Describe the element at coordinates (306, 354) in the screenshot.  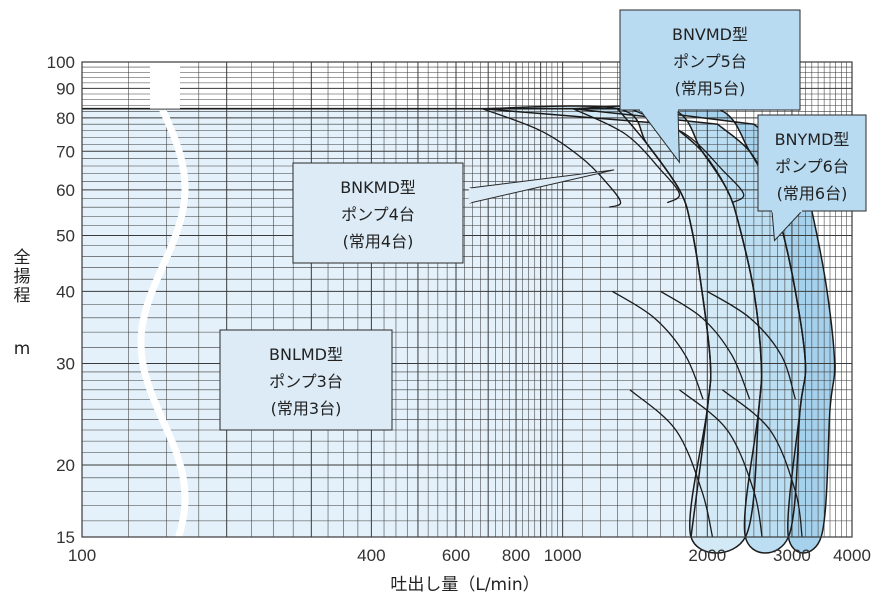
I see `callout-line: BNLMD型` at that location.